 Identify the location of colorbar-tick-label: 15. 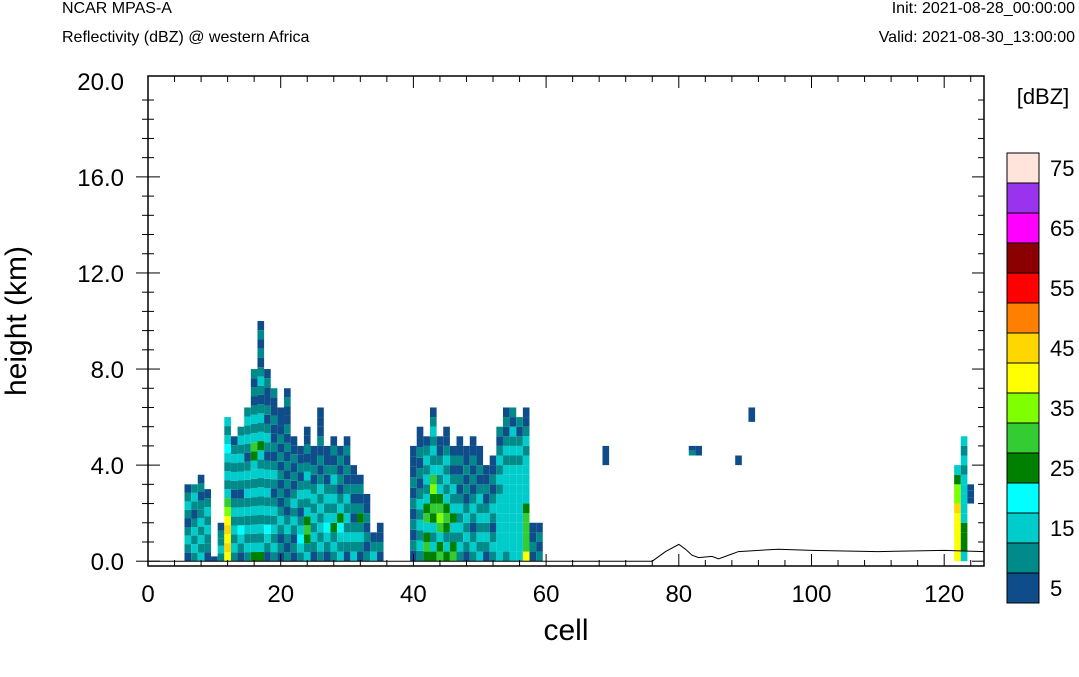
(1062, 528).